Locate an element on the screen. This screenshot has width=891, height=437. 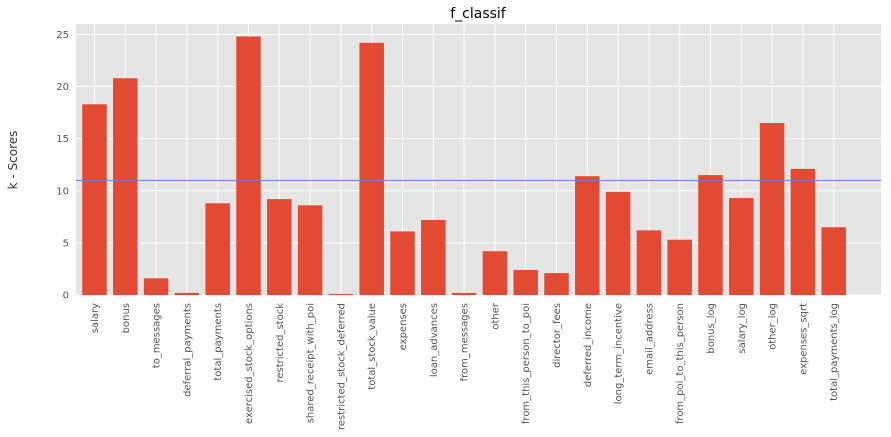
y-axis-title: k - Scores is located at coordinates (13, 160).